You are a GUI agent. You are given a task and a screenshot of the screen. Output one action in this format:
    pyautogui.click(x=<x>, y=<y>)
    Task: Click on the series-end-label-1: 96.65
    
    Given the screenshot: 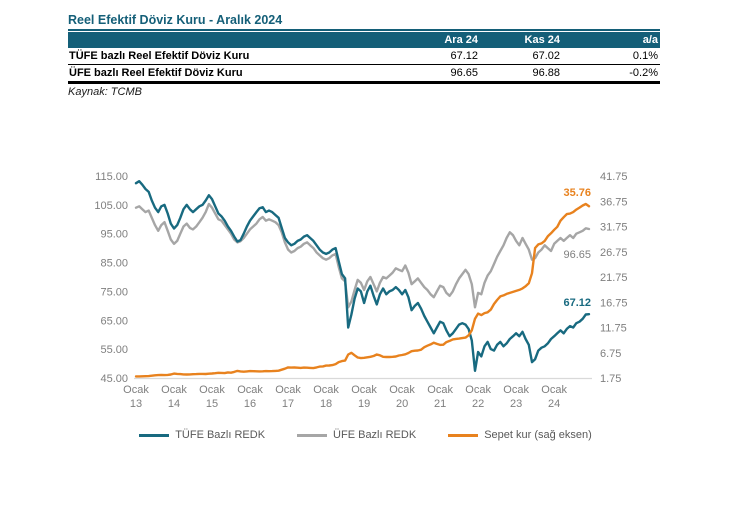 What is the action you would take?
    pyautogui.click(x=577, y=255)
    